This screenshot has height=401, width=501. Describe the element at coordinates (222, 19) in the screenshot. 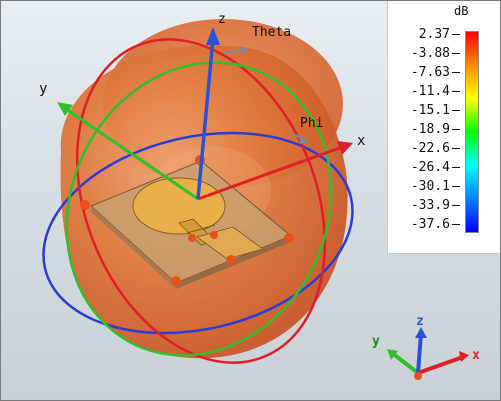

I see `z-axis-label: z` at that location.